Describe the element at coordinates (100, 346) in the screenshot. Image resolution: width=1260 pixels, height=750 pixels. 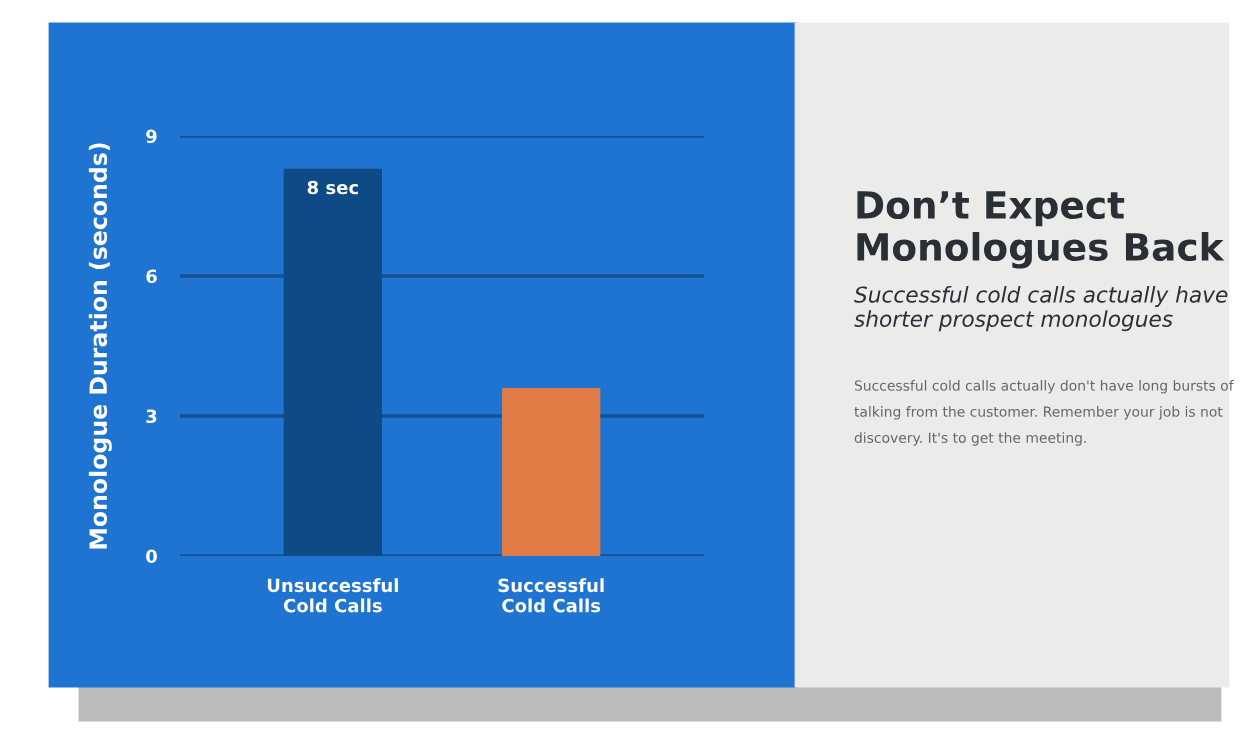
I see `y-axis-title: Monologue Duration (seconds)` at that location.